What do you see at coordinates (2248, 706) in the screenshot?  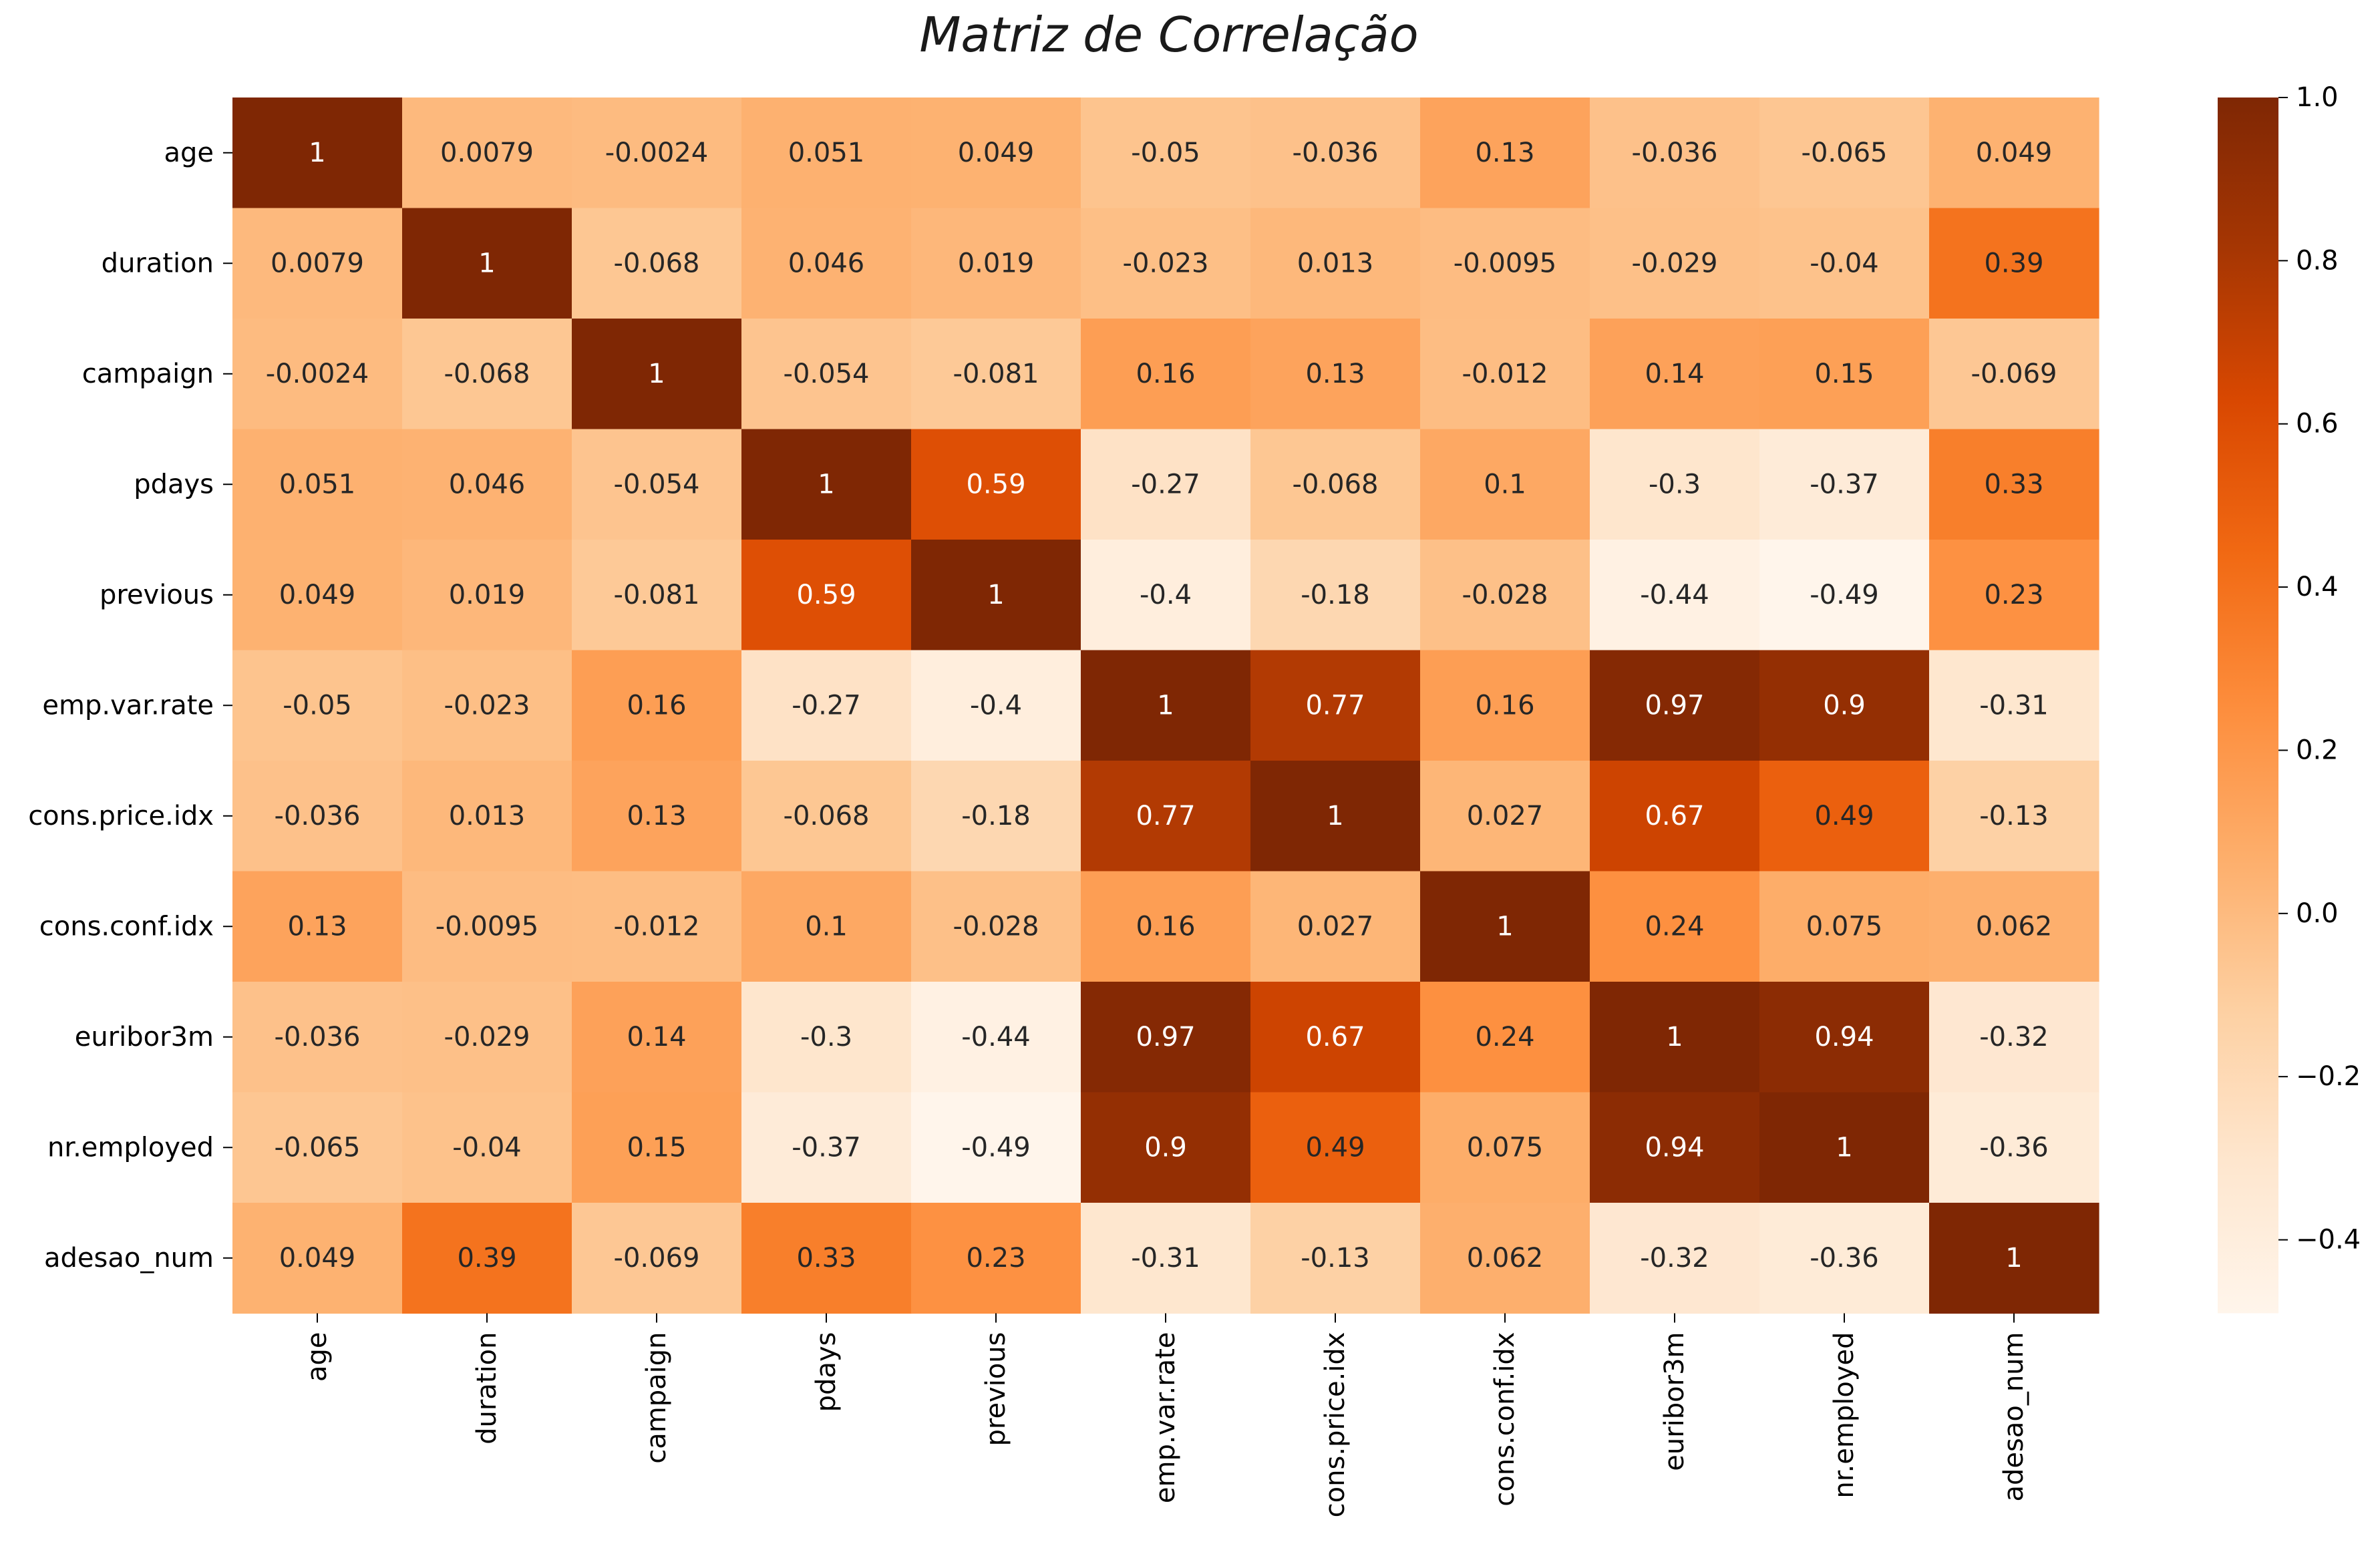 I see `colorbar-gradient` at bounding box center [2248, 706].